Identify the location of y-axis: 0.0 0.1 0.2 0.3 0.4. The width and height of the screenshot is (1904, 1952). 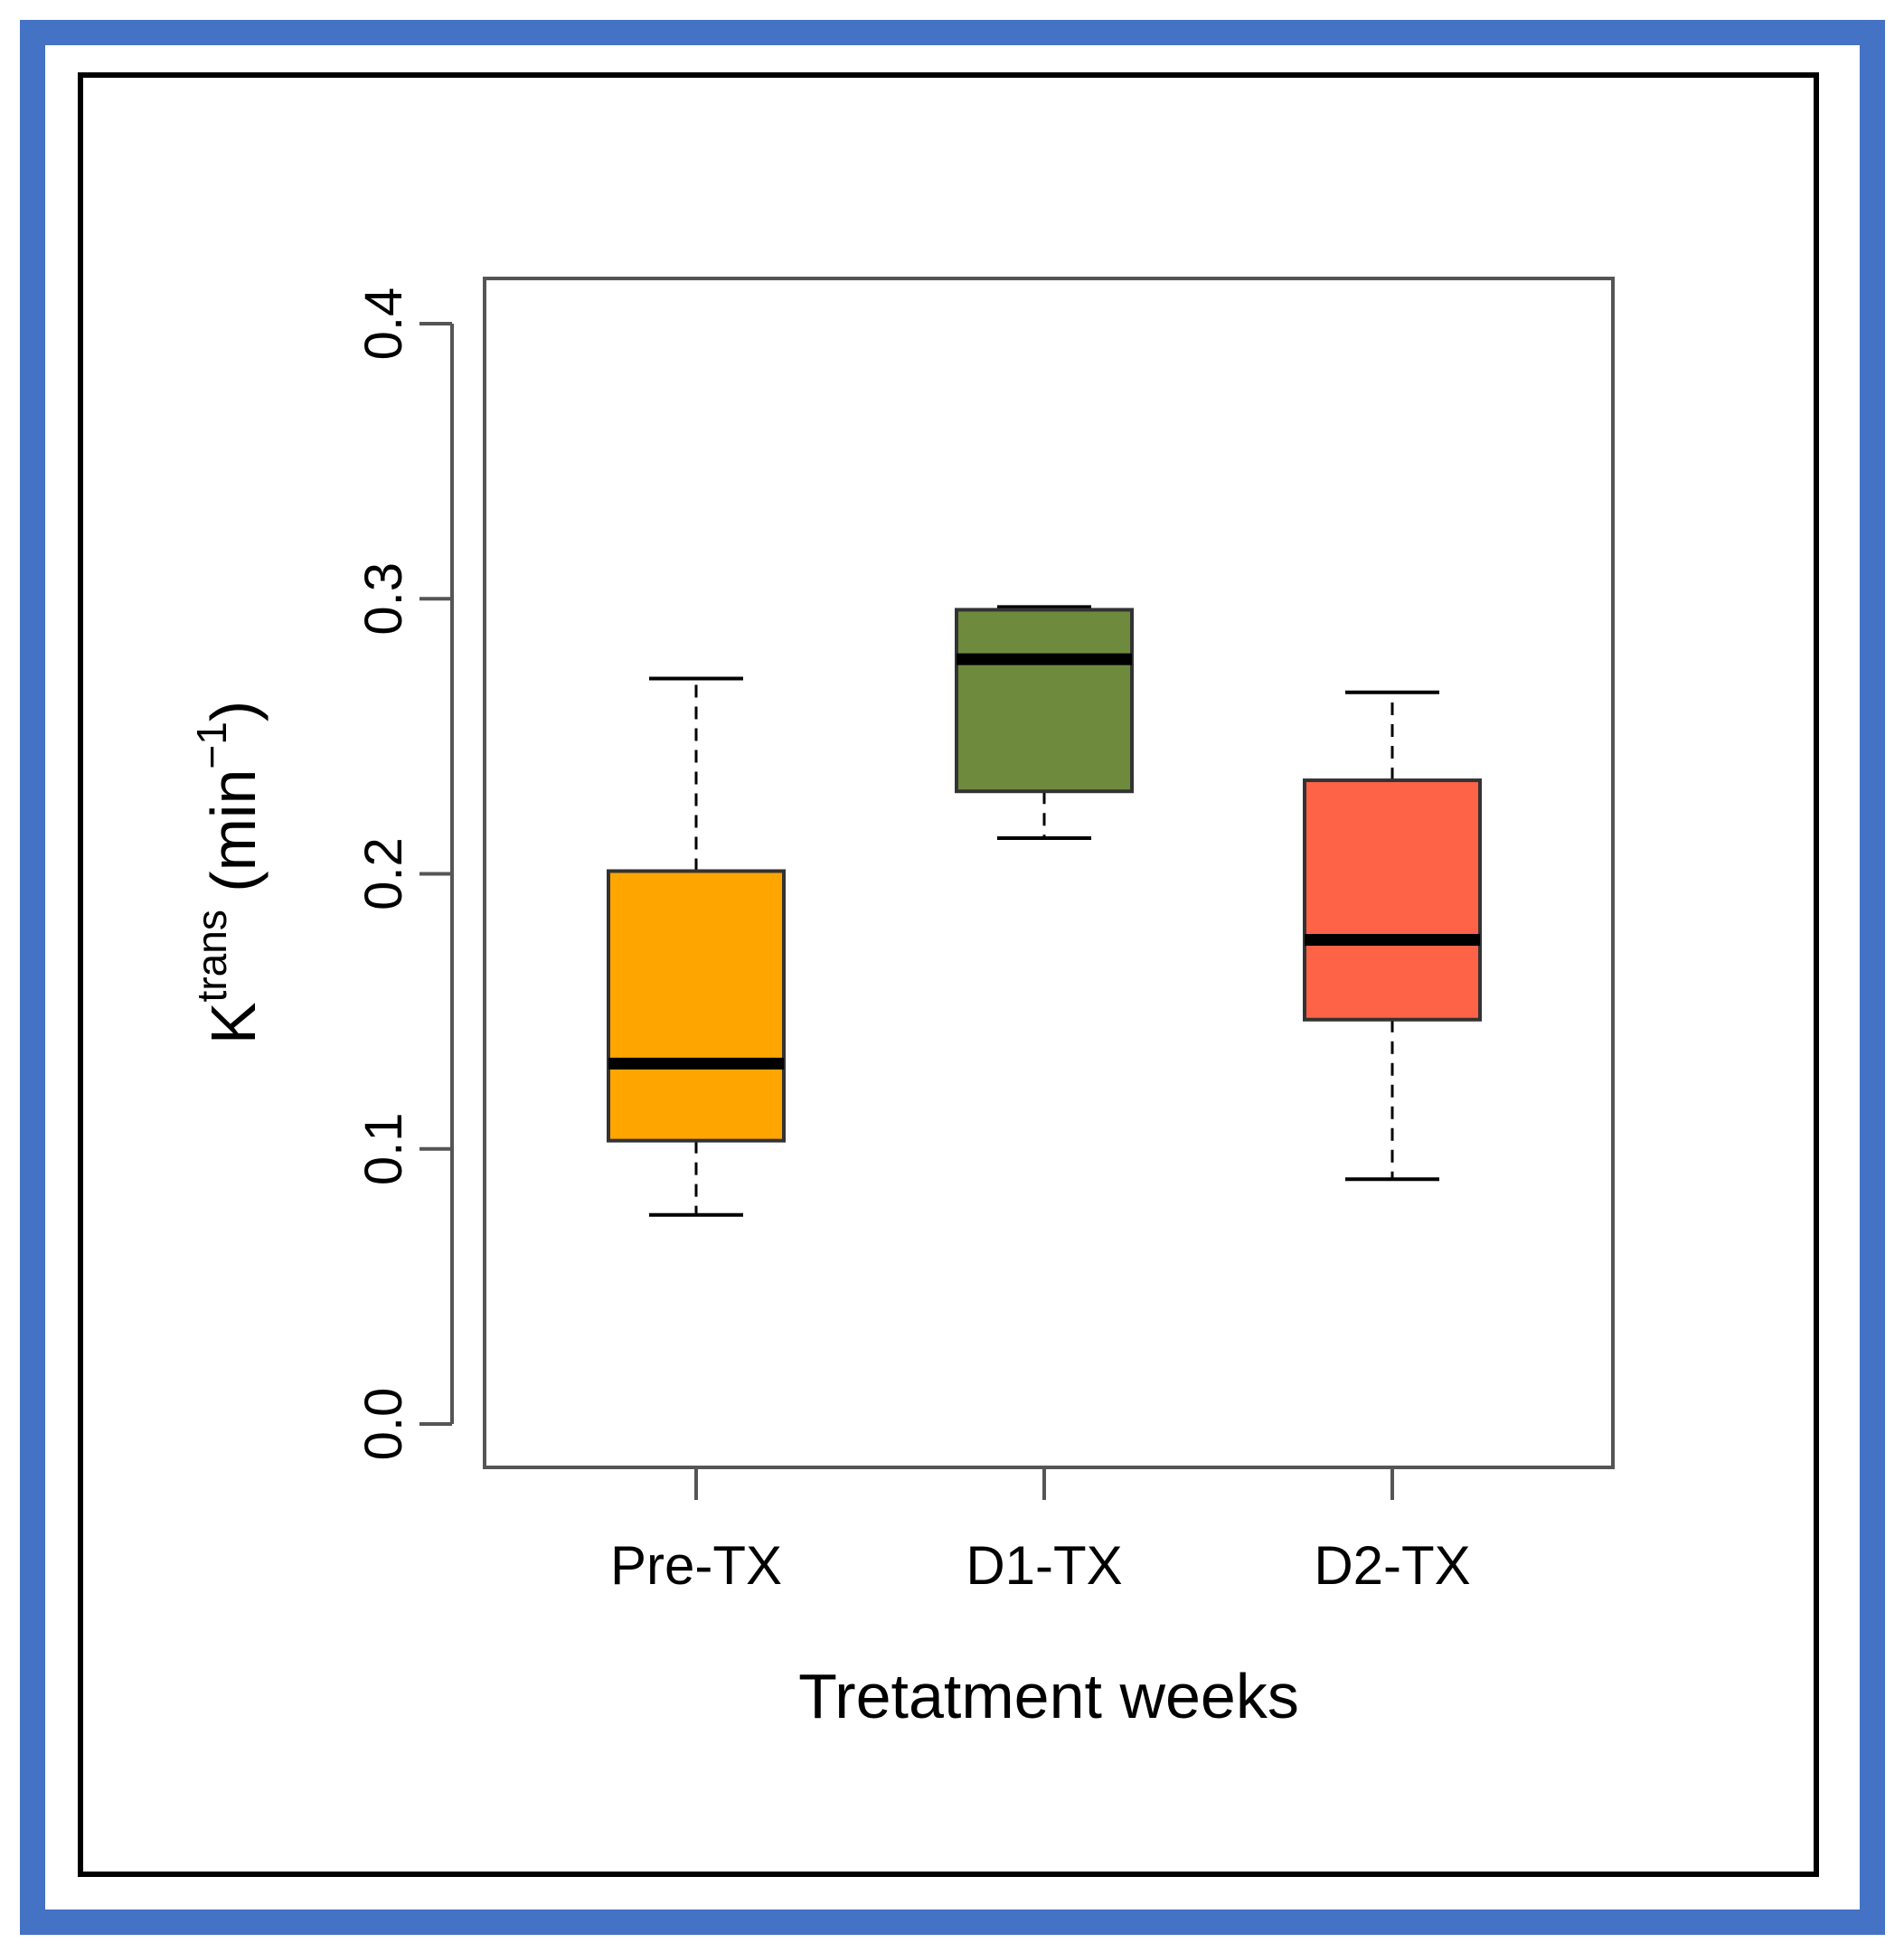
(404, 875).